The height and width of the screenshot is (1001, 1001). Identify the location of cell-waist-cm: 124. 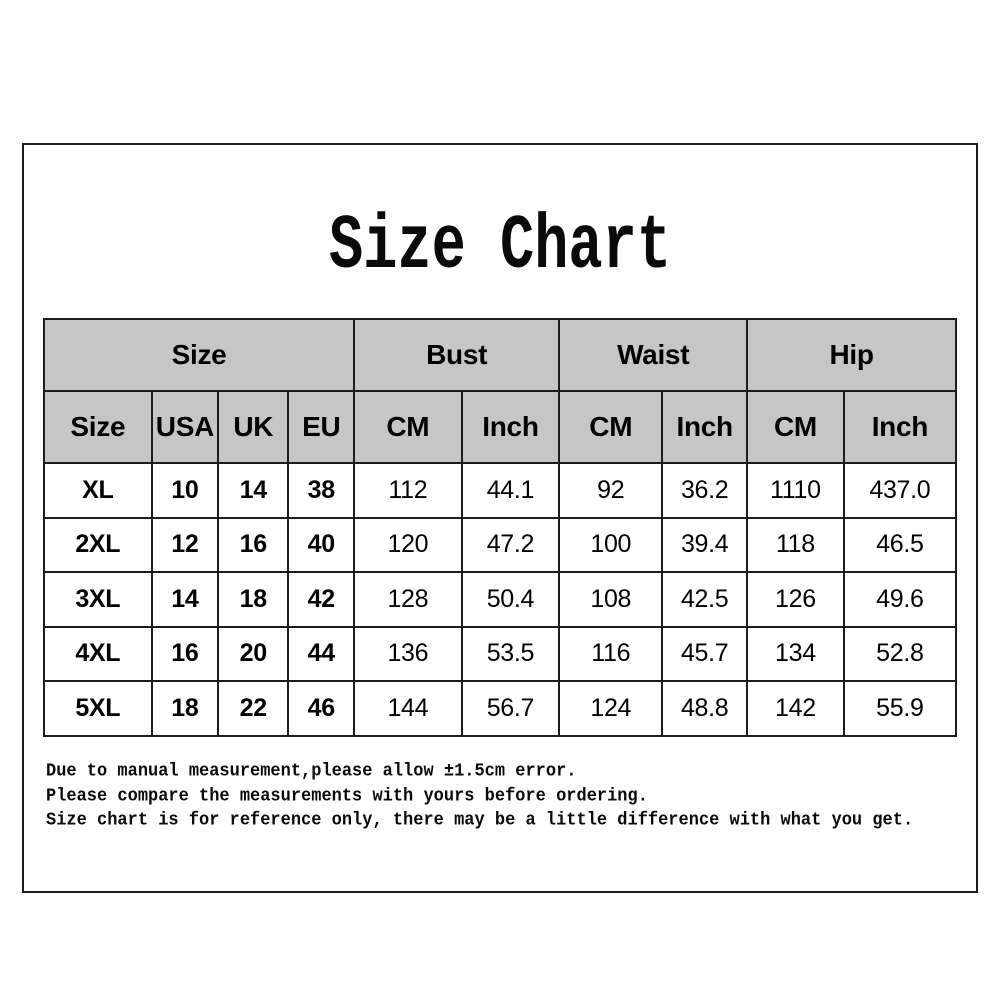
(611, 708).